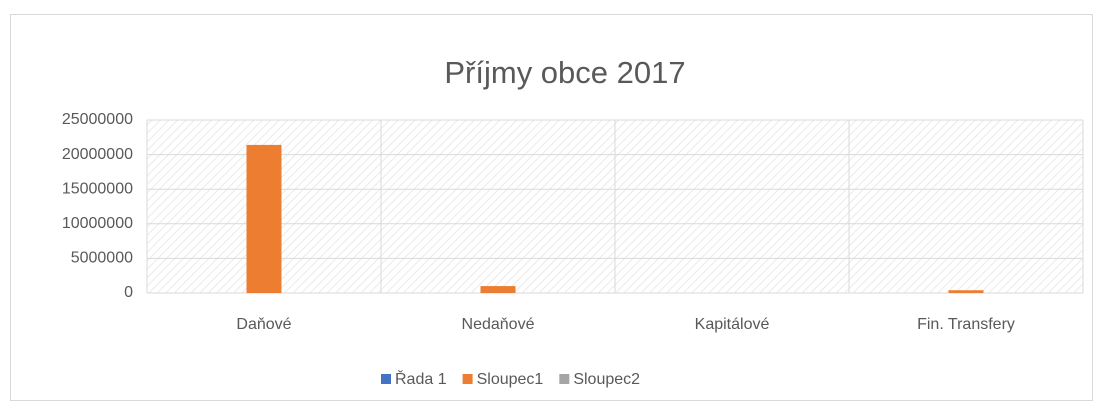 This screenshot has width=1102, height=408. What do you see at coordinates (732, 324) in the screenshot?
I see `x-tick-label: Kapitálové` at bounding box center [732, 324].